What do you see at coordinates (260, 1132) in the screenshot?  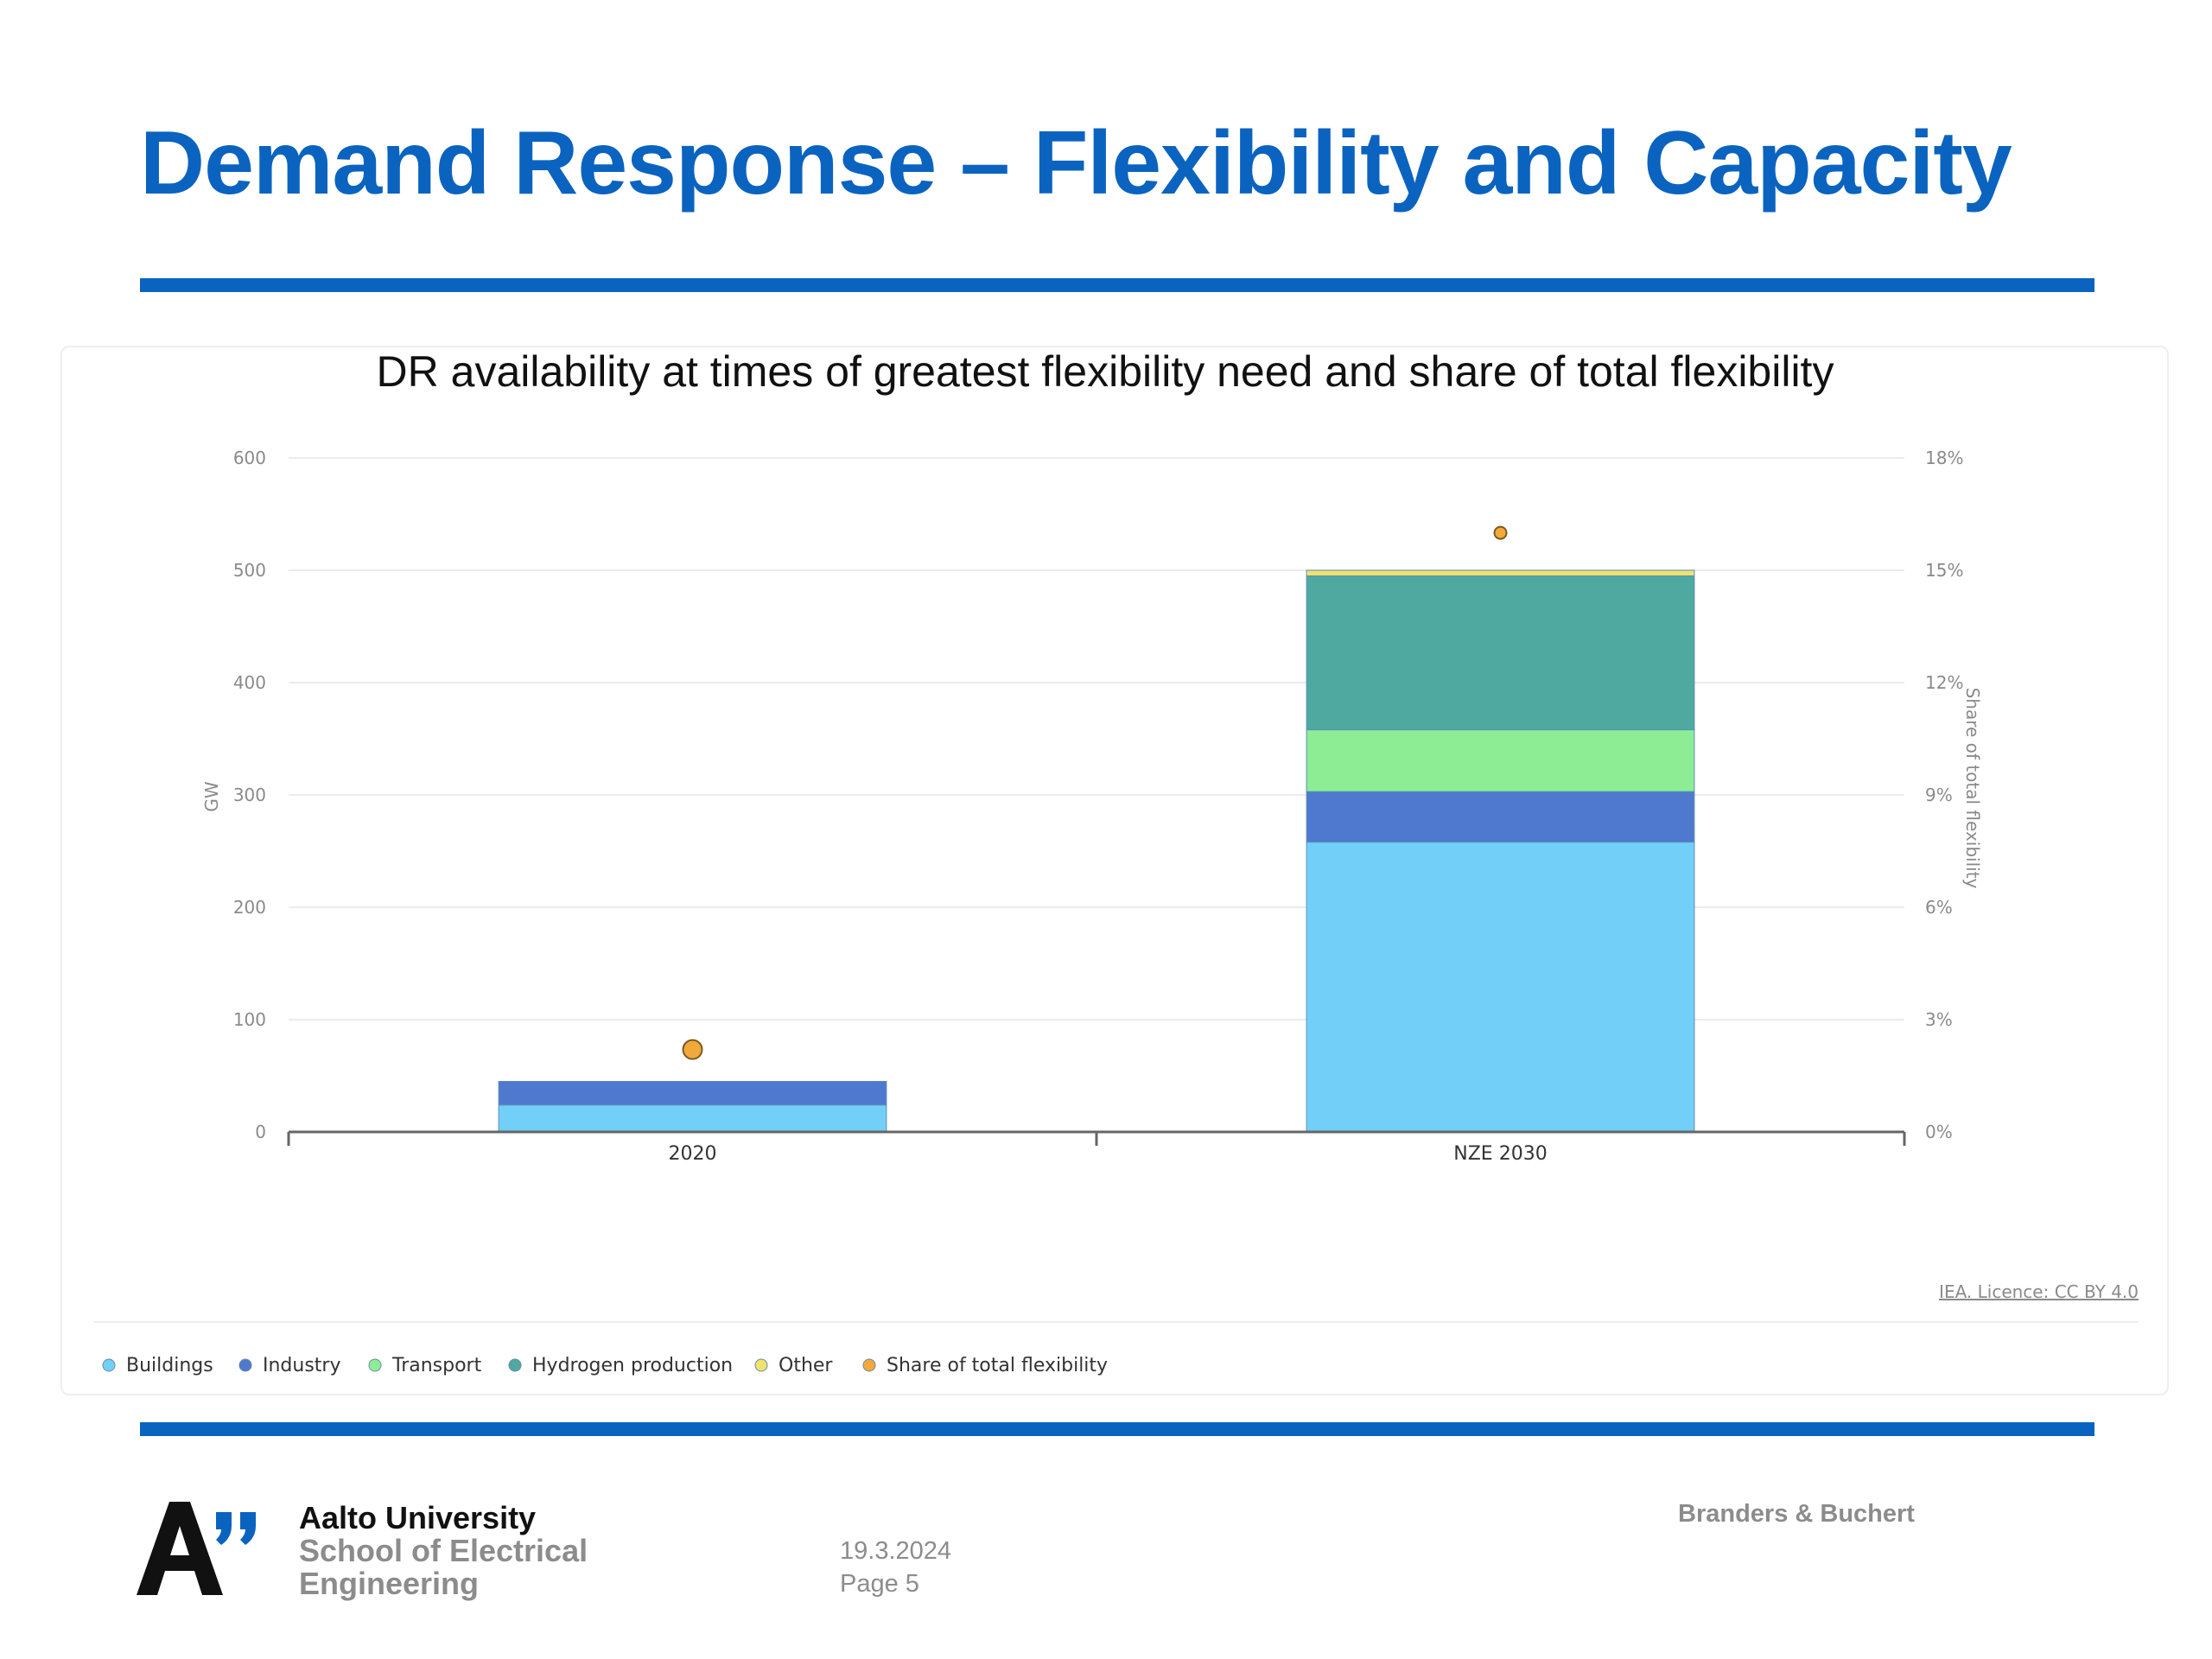 I see `y-tick-label: 0` at bounding box center [260, 1132].